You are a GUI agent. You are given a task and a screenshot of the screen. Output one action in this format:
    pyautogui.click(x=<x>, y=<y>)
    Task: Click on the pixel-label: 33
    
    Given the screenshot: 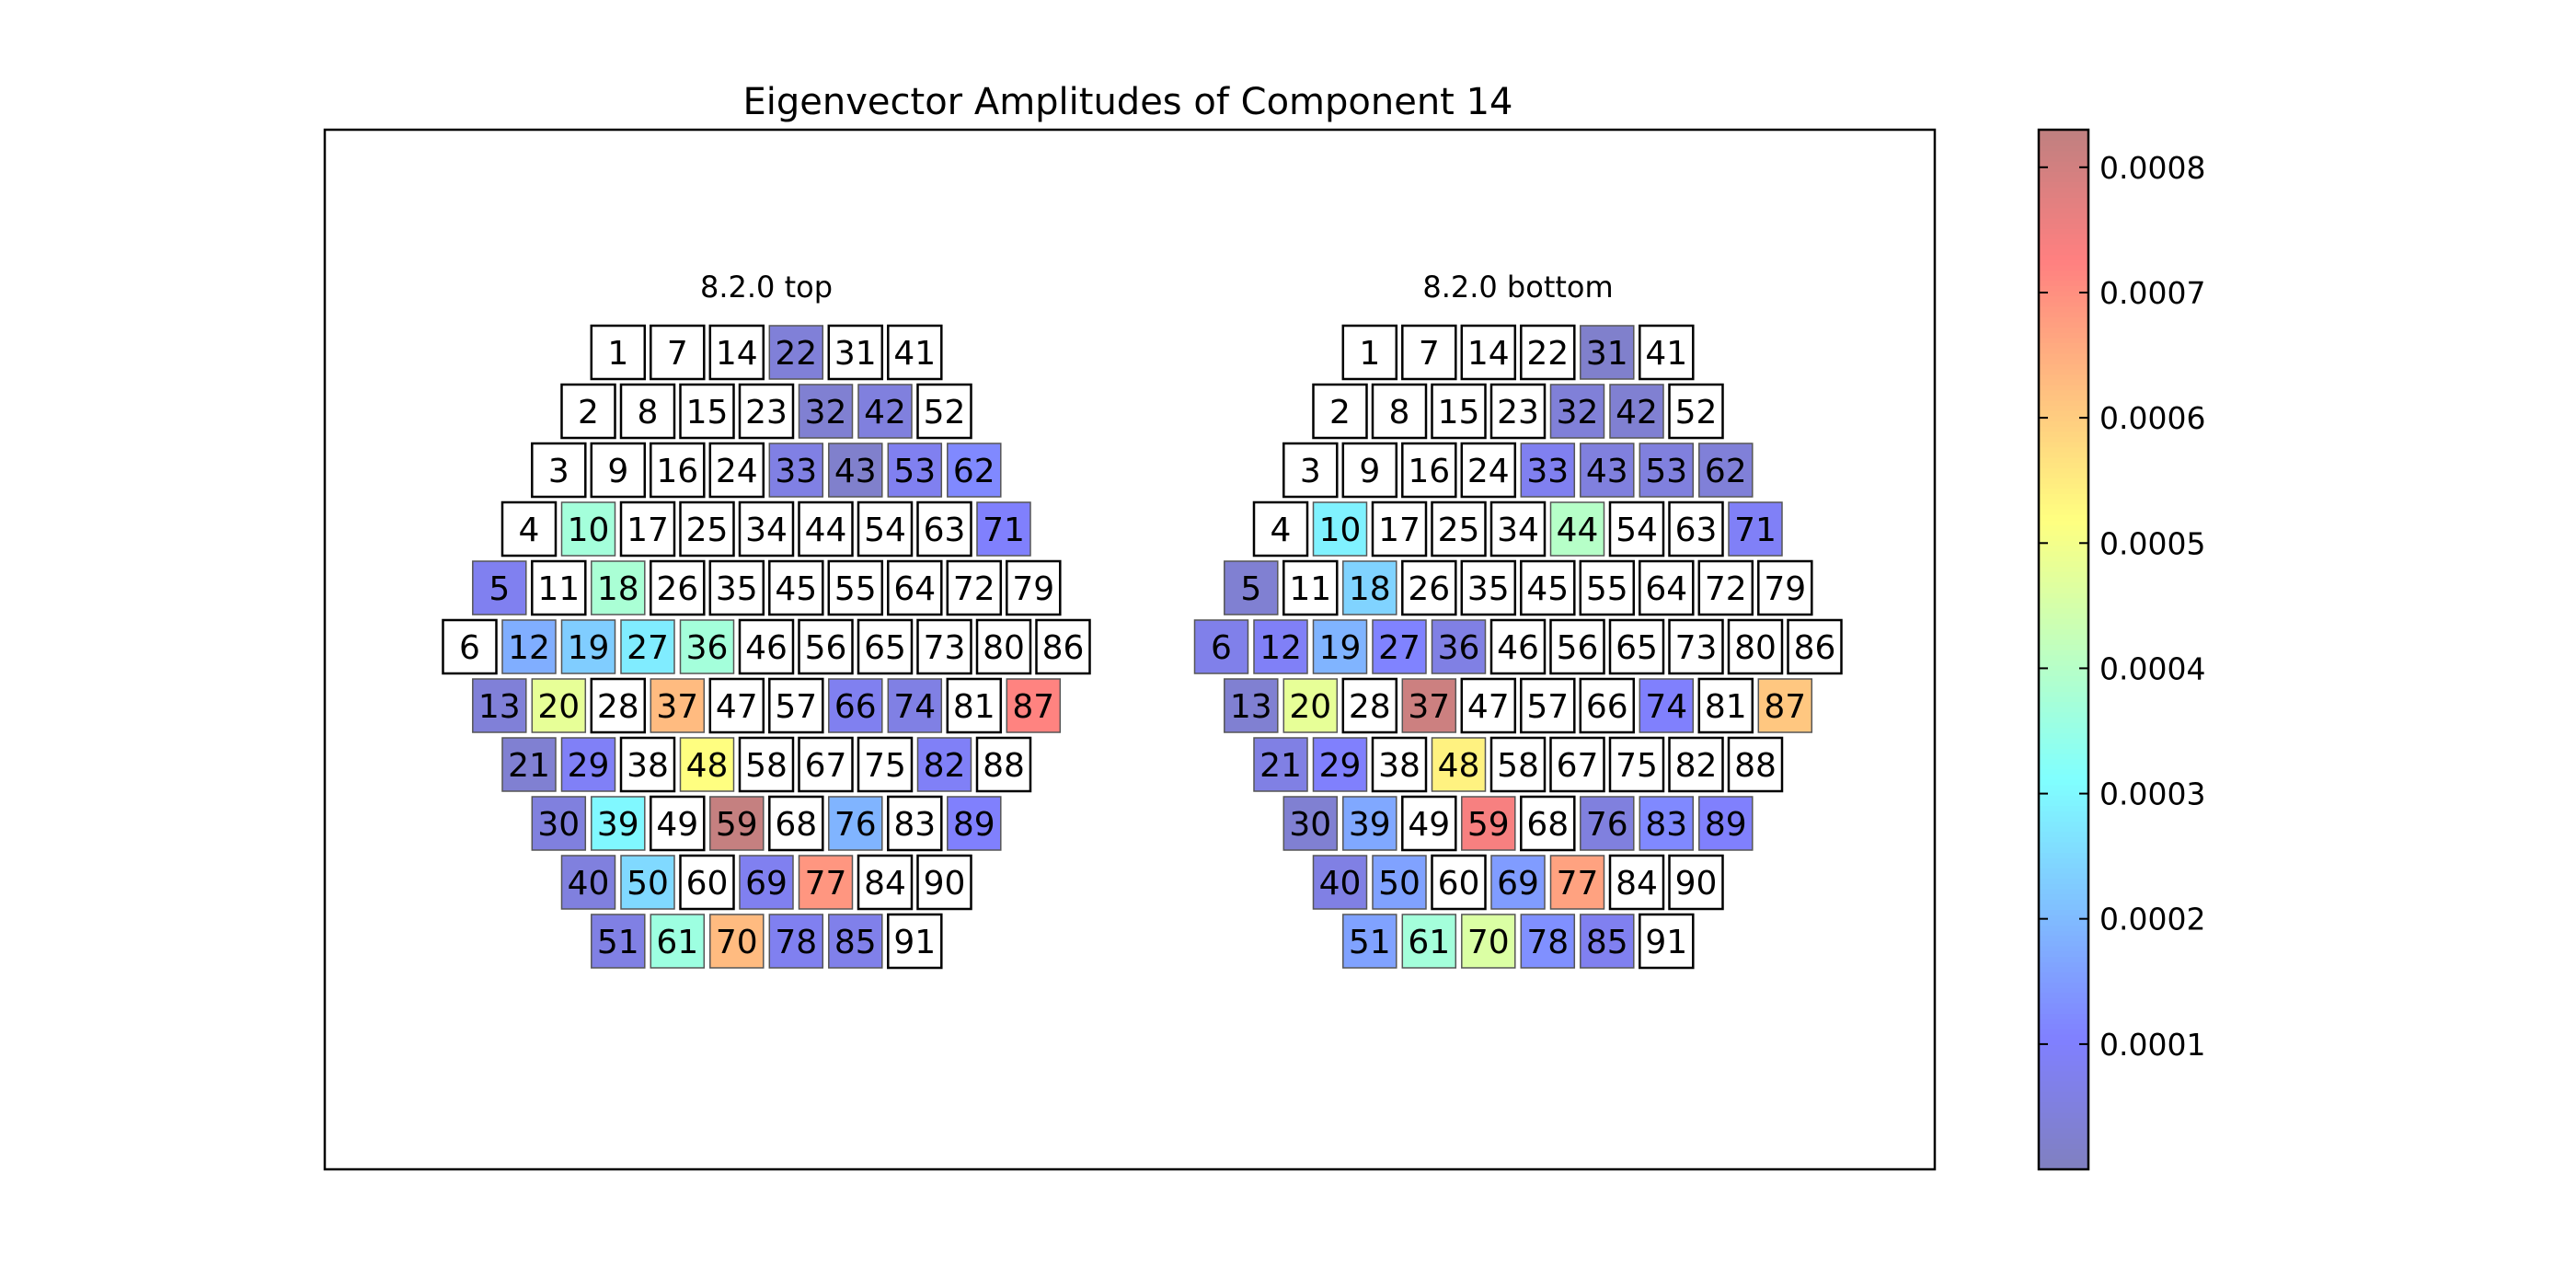 What is the action you would take?
    pyautogui.click(x=1547, y=471)
    